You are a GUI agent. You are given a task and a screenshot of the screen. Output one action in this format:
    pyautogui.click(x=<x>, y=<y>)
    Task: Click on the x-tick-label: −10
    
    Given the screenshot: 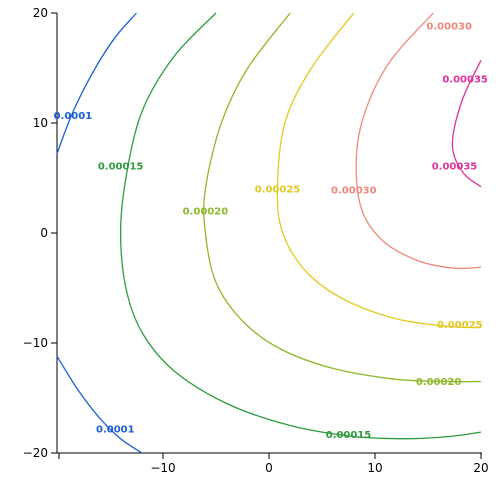 What is the action you would take?
    pyautogui.click(x=162, y=468)
    